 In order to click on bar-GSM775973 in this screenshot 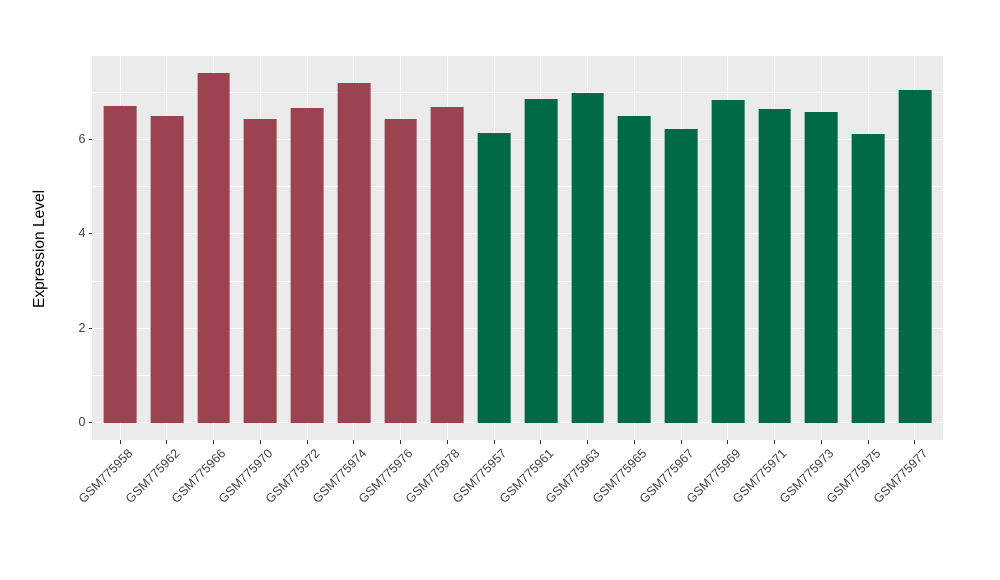, I will do `click(821, 267)`.